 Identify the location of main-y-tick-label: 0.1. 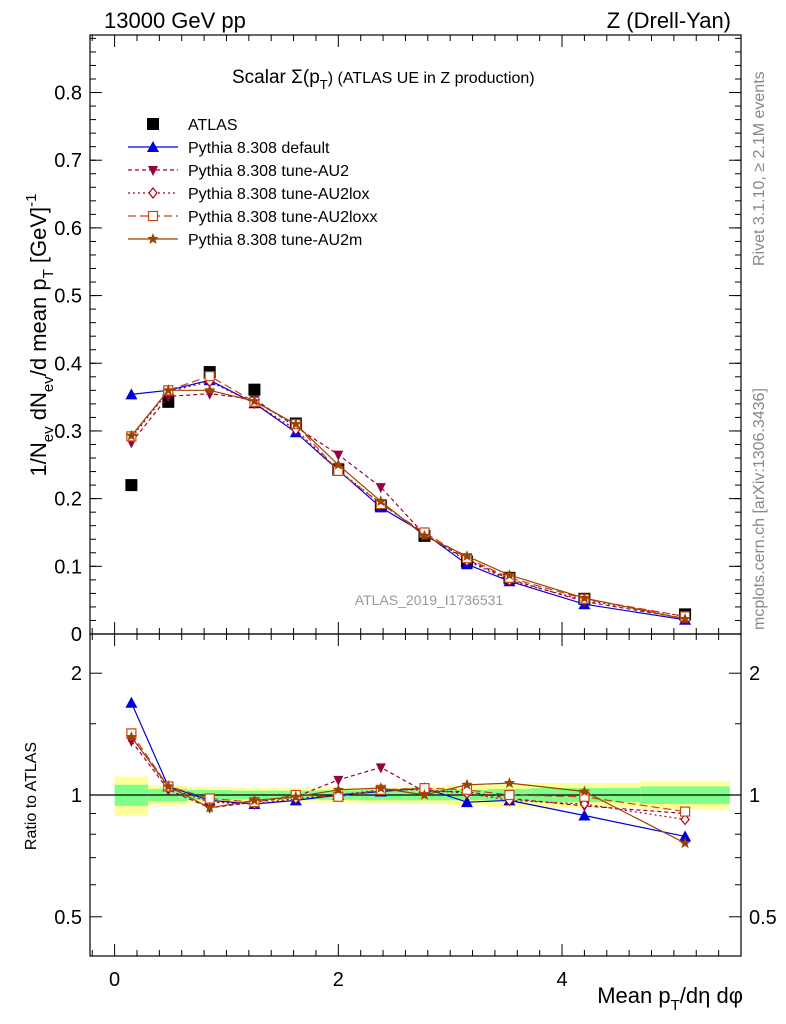
(68, 567).